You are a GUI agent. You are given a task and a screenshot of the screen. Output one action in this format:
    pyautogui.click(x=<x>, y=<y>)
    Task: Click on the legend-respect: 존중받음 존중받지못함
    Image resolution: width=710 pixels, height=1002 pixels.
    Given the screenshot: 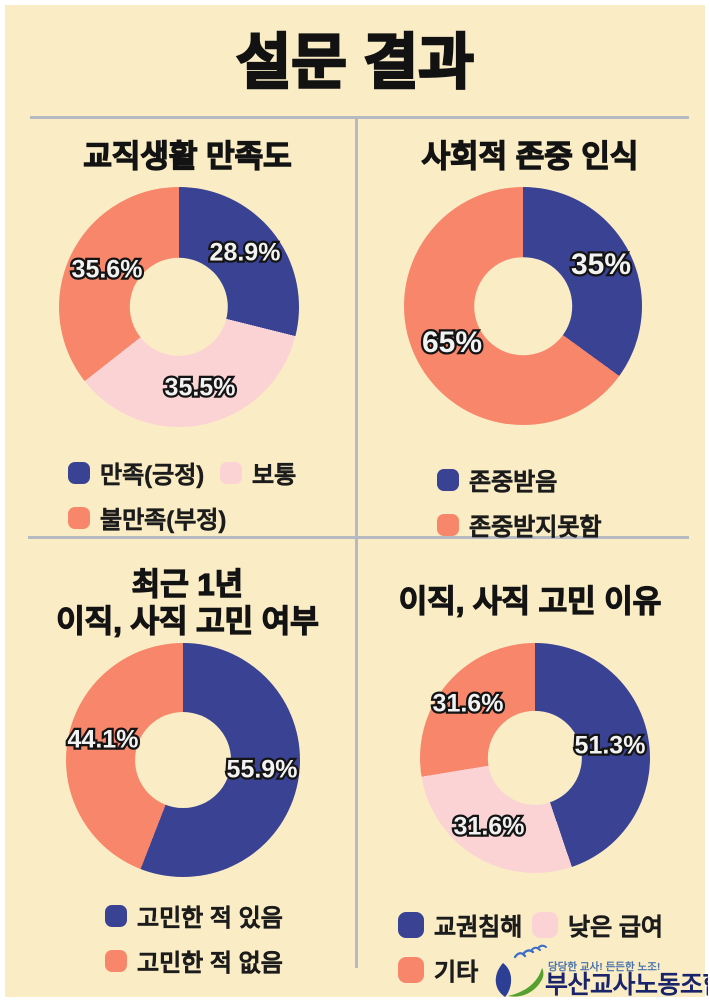 What is the action you would take?
    pyautogui.click(x=519, y=502)
    